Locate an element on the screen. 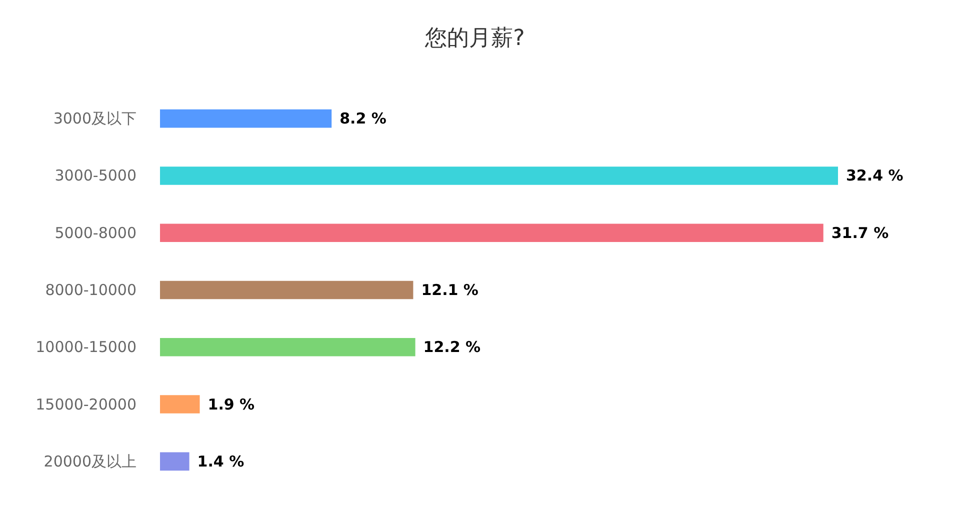  y-tick-label: 3000及以下 is located at coordinates (94, 119).